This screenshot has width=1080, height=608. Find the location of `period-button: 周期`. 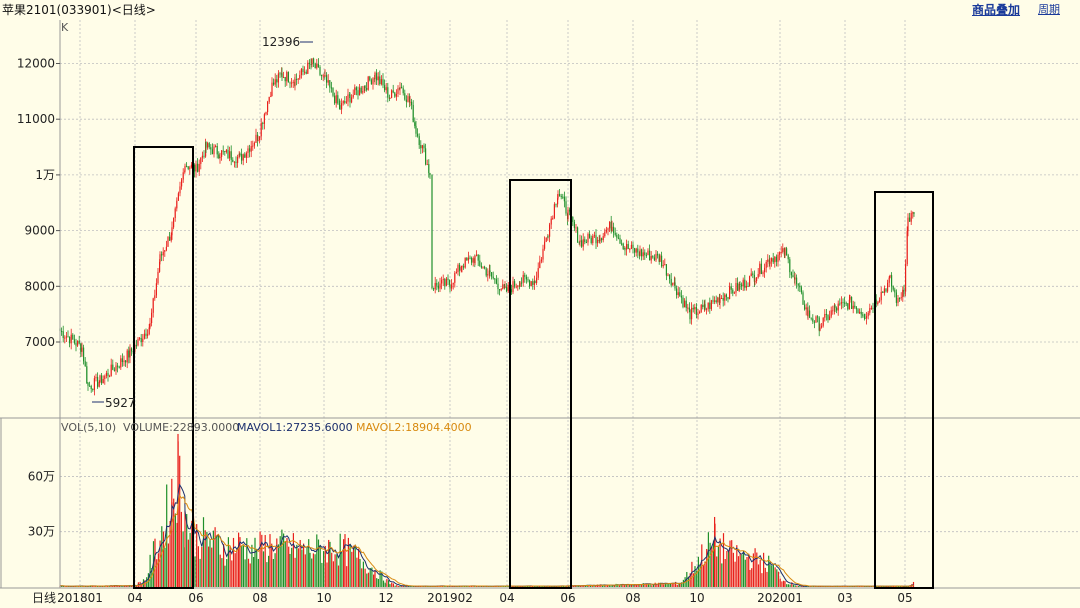

period-button: 周期 is located at coordinates (1049, 9).